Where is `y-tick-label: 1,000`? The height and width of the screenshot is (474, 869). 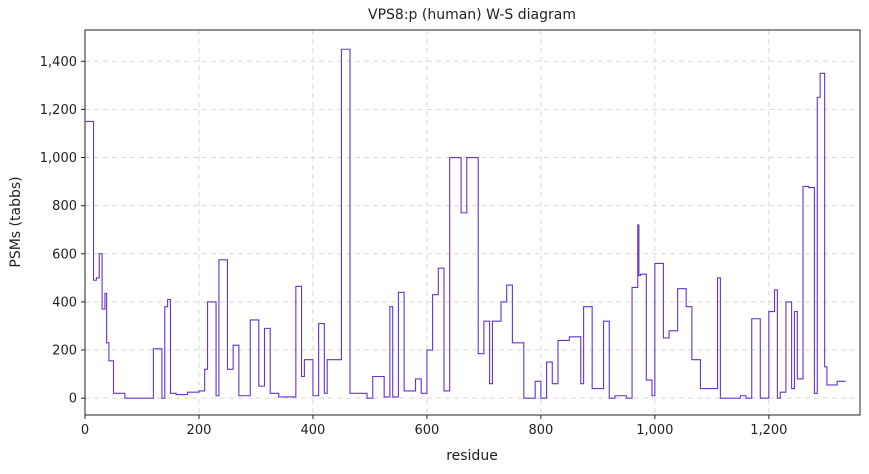 y-tick-label: 1,000 is located at coordinates (58, 158).